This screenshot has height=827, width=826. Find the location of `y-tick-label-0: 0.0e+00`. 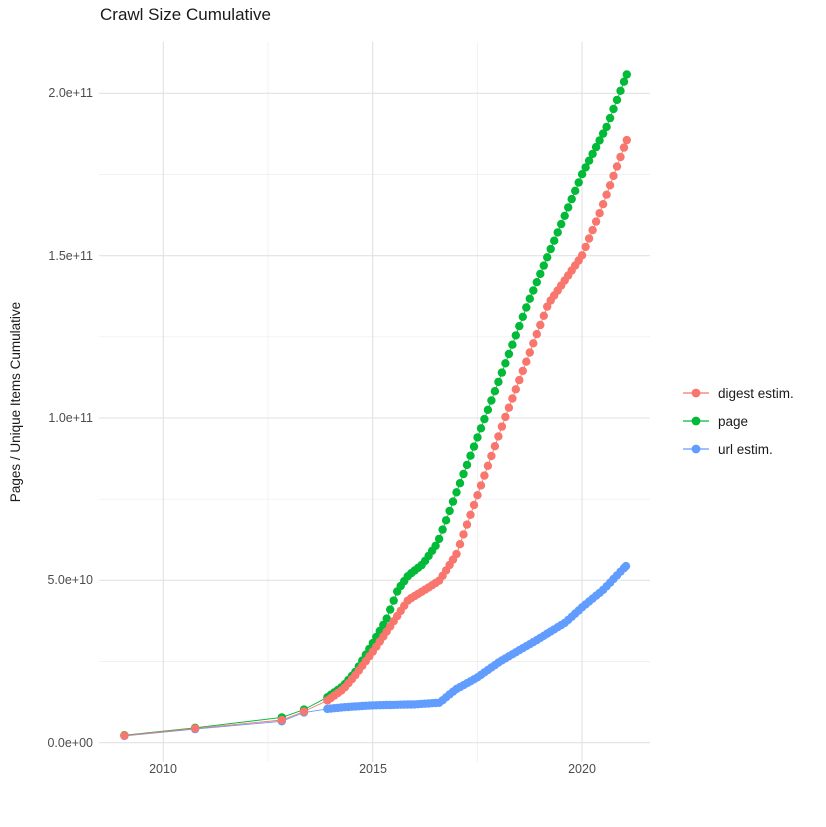

y-tick-label-0: 0.0e+00 is located at coordinates (70, 743).